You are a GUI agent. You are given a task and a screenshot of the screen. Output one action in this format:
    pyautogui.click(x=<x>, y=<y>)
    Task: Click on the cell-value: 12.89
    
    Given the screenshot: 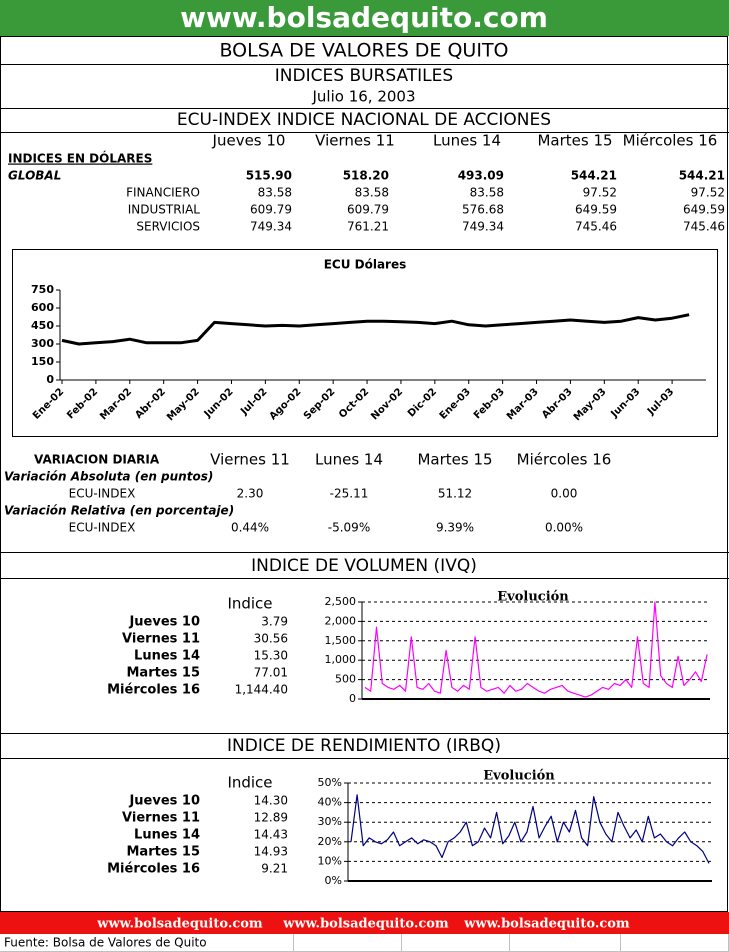 What is the action you would take?
    pyautogui.click(x=271, y=818)
    